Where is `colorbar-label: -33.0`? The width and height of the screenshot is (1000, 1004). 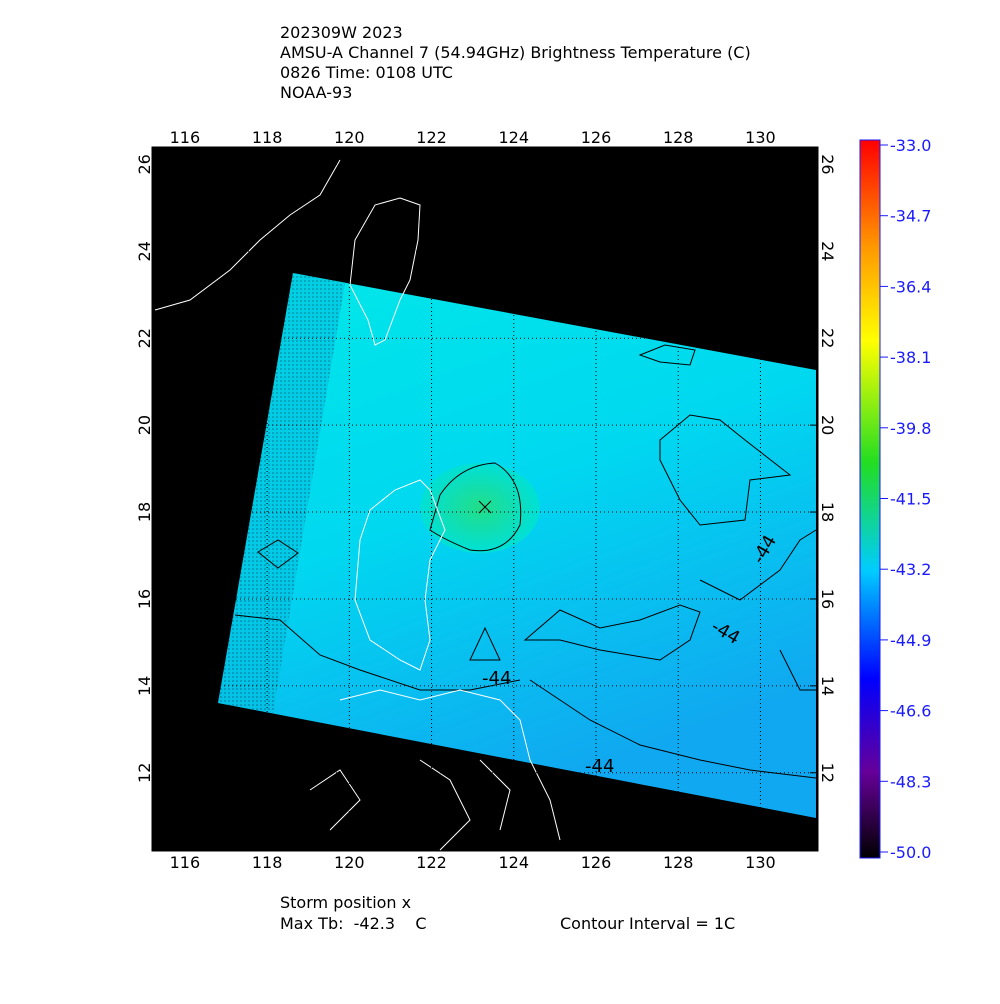
colorbar-label: -33.0 is located at coordinates (910, 145).